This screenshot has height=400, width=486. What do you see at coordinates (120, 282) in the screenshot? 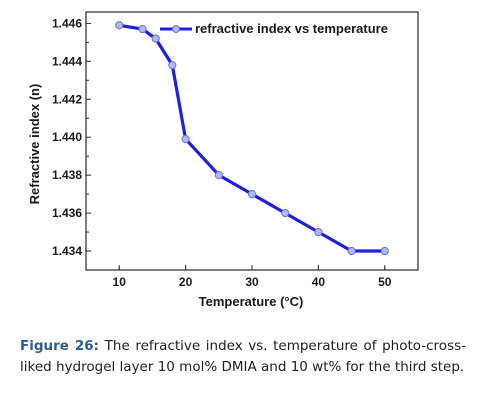
I see `x-tick-label: 10` at bounding box center [120, 282].